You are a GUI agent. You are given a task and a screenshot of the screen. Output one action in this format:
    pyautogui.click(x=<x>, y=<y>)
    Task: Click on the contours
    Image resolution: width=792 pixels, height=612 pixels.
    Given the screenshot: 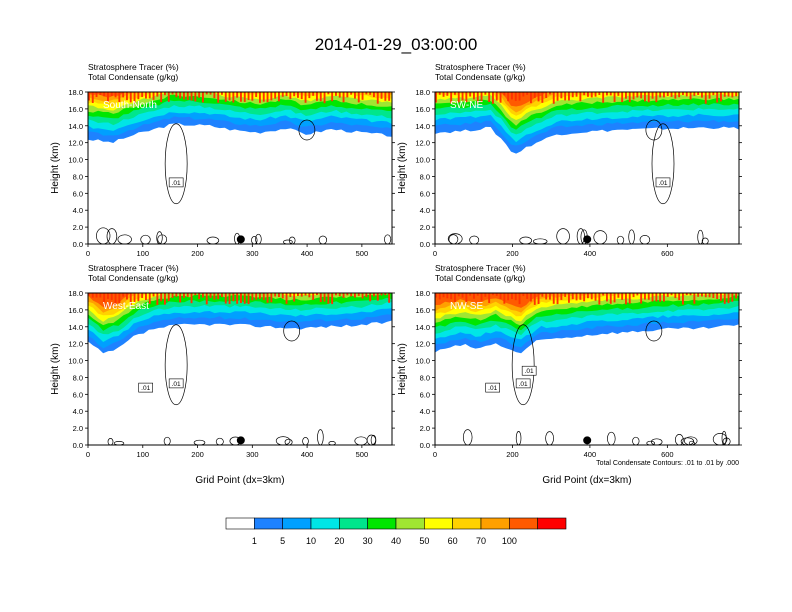 What is the action you would take?
    pyautogui.click(x=242, y=382)
    